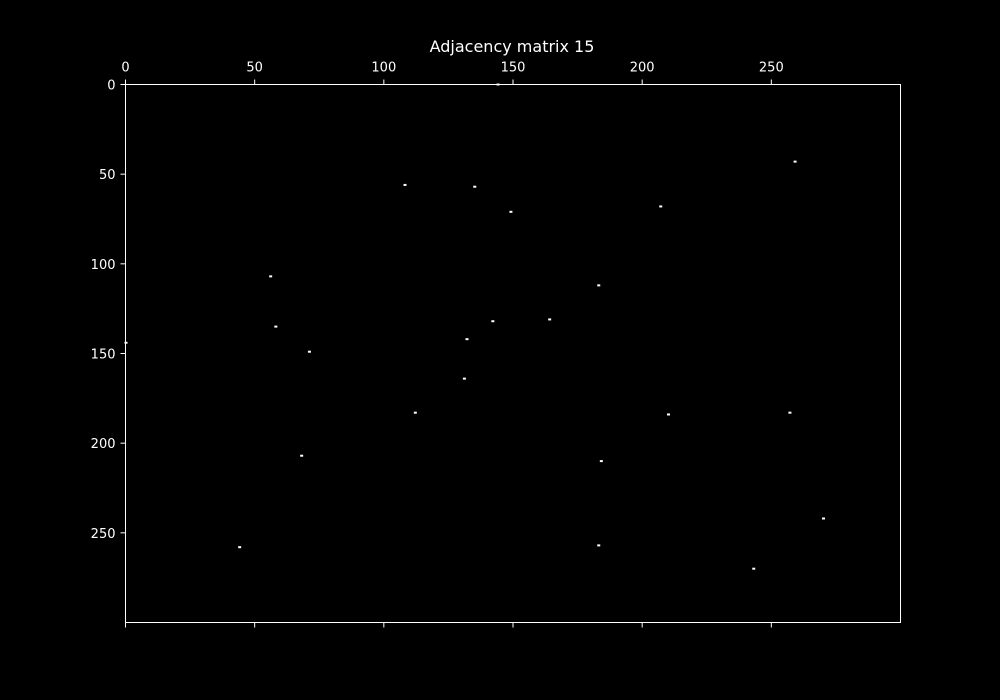  I want to click on y-axis-ticks: 0 50 100 150 200 250, so click(108, 310).